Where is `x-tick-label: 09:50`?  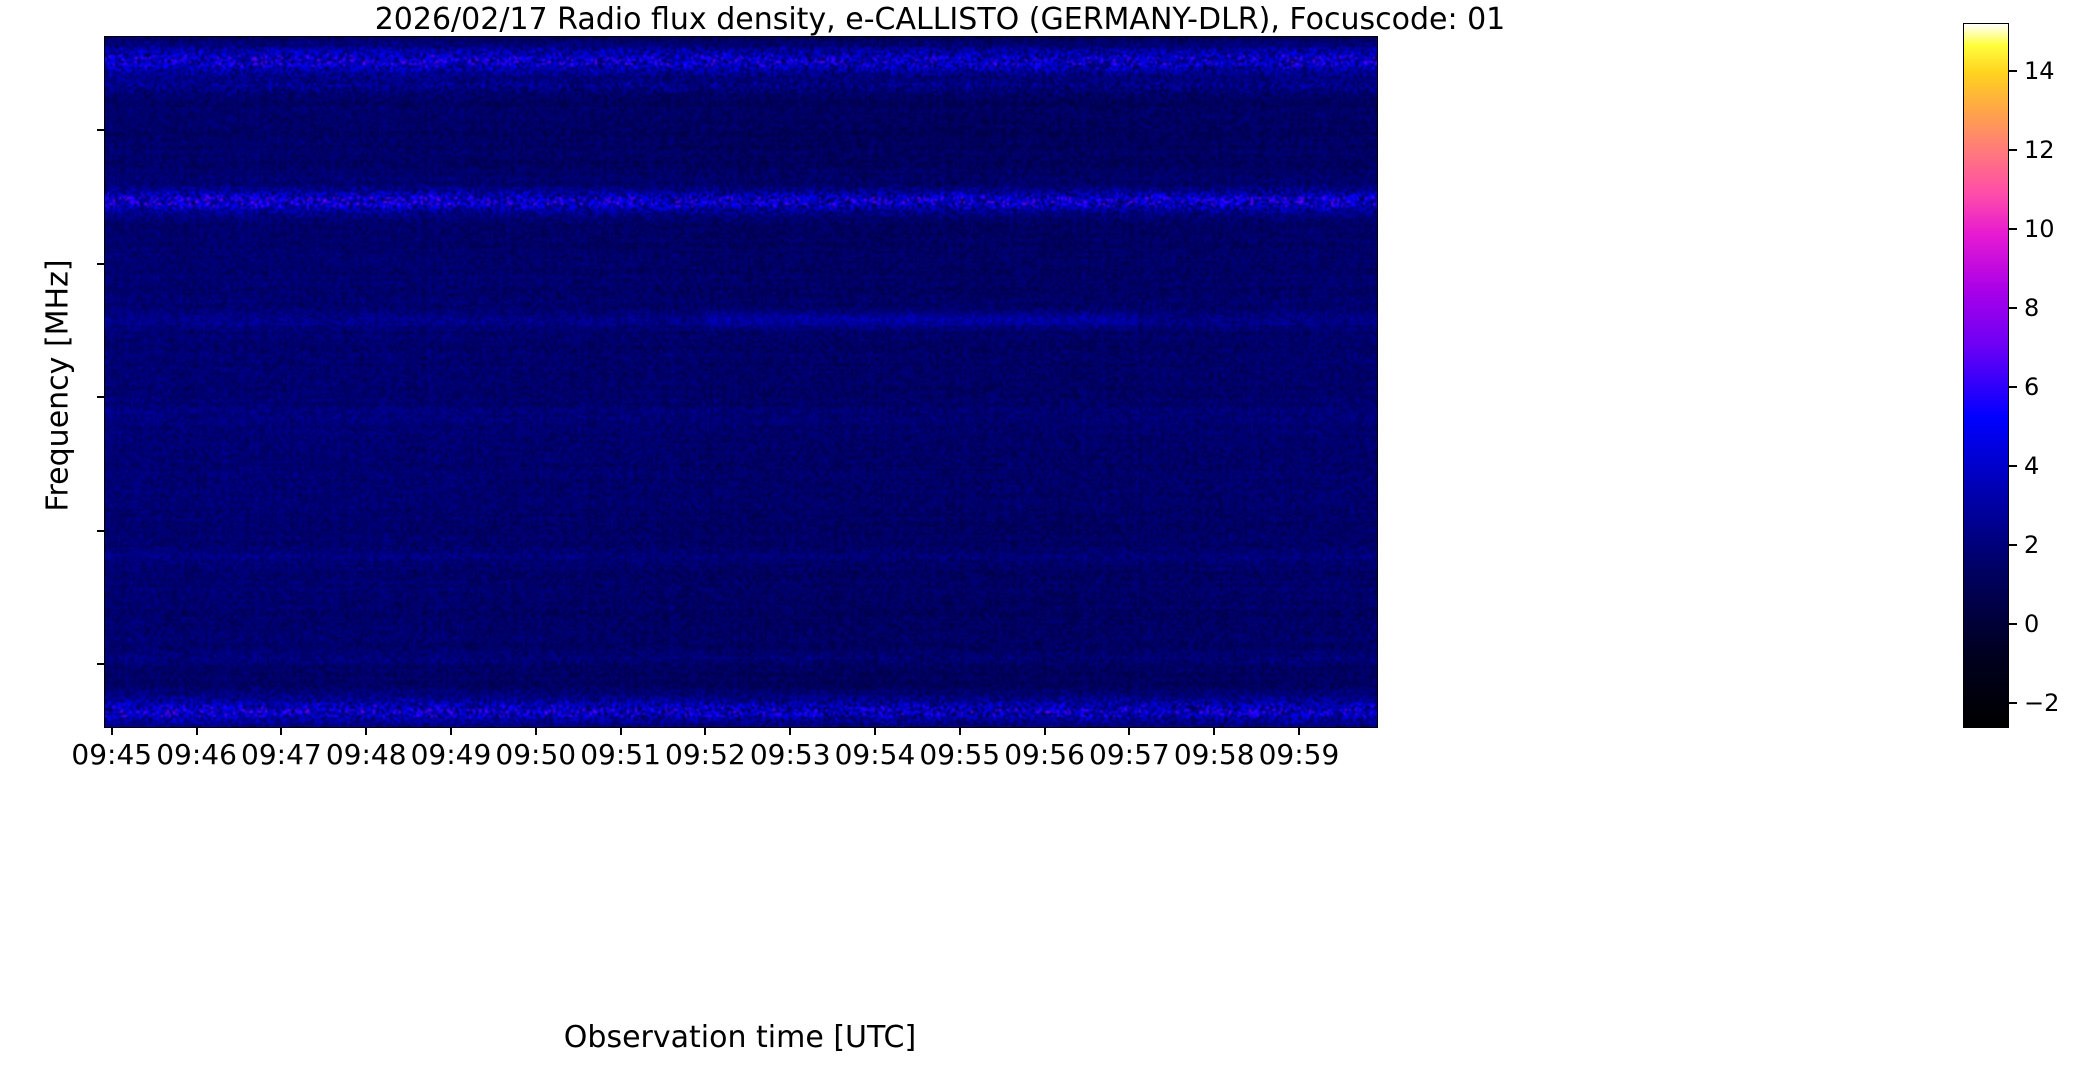
x-tick-label: 09:50 is located at coordinates (536, 754).